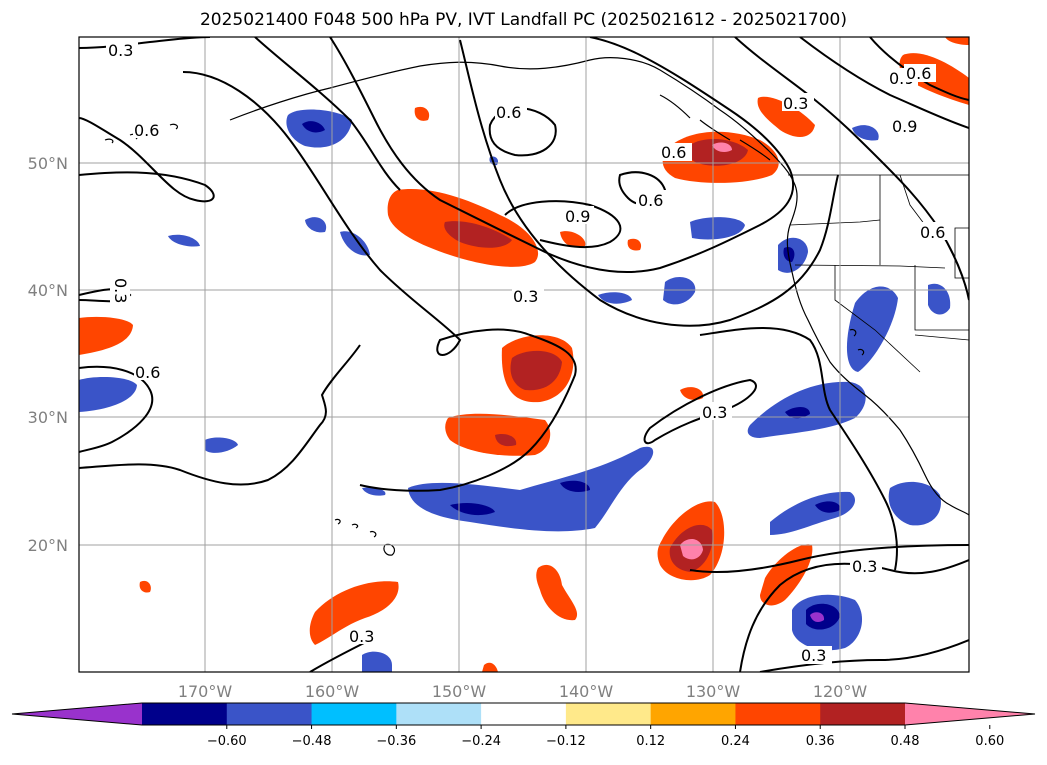 The width and height of the screenshot is (1047, 765). I want to click on lat-label-50n: 50°N, so click(48, 163).